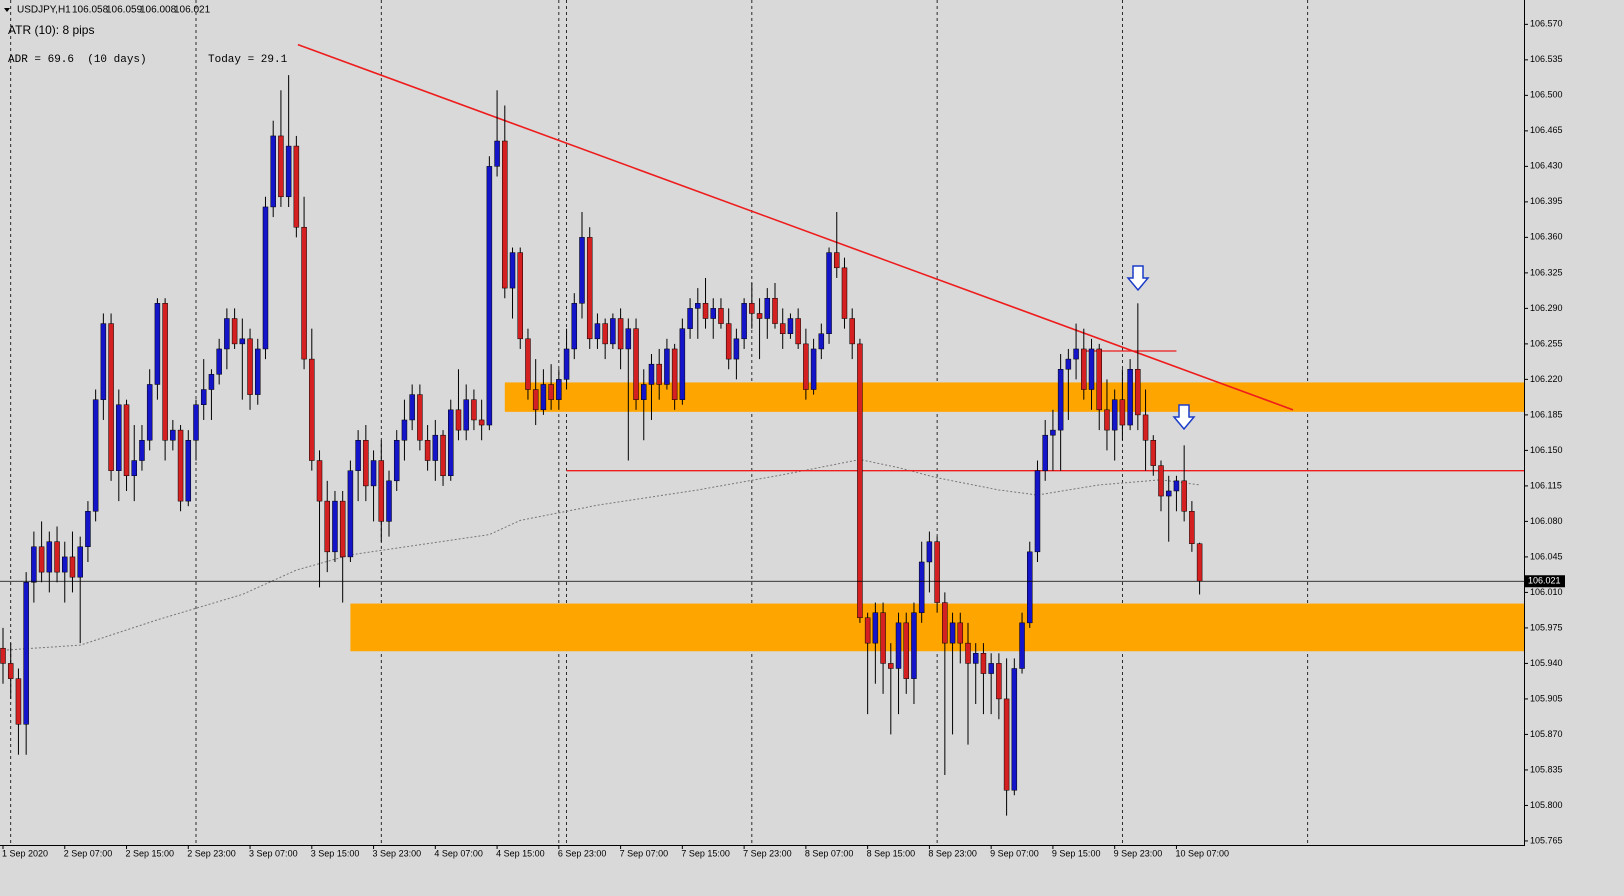 Image resolution: width=1624 pixels, height=896 pixels. I want to click on price-badge, so click(1545, 581).